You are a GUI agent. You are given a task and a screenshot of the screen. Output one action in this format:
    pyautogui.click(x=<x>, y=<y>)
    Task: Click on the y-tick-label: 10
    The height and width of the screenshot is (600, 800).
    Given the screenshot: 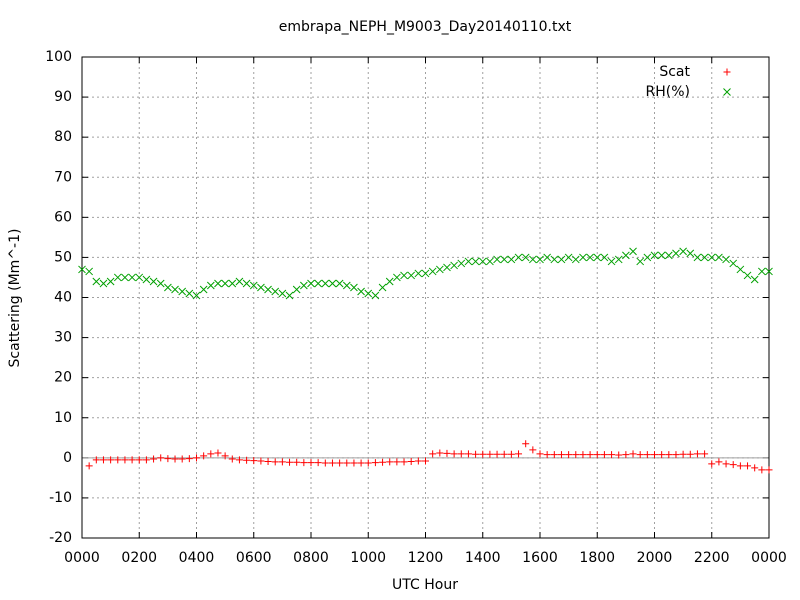 What is the action you would take?
    pyautogui.click(x=63, y=418)
    